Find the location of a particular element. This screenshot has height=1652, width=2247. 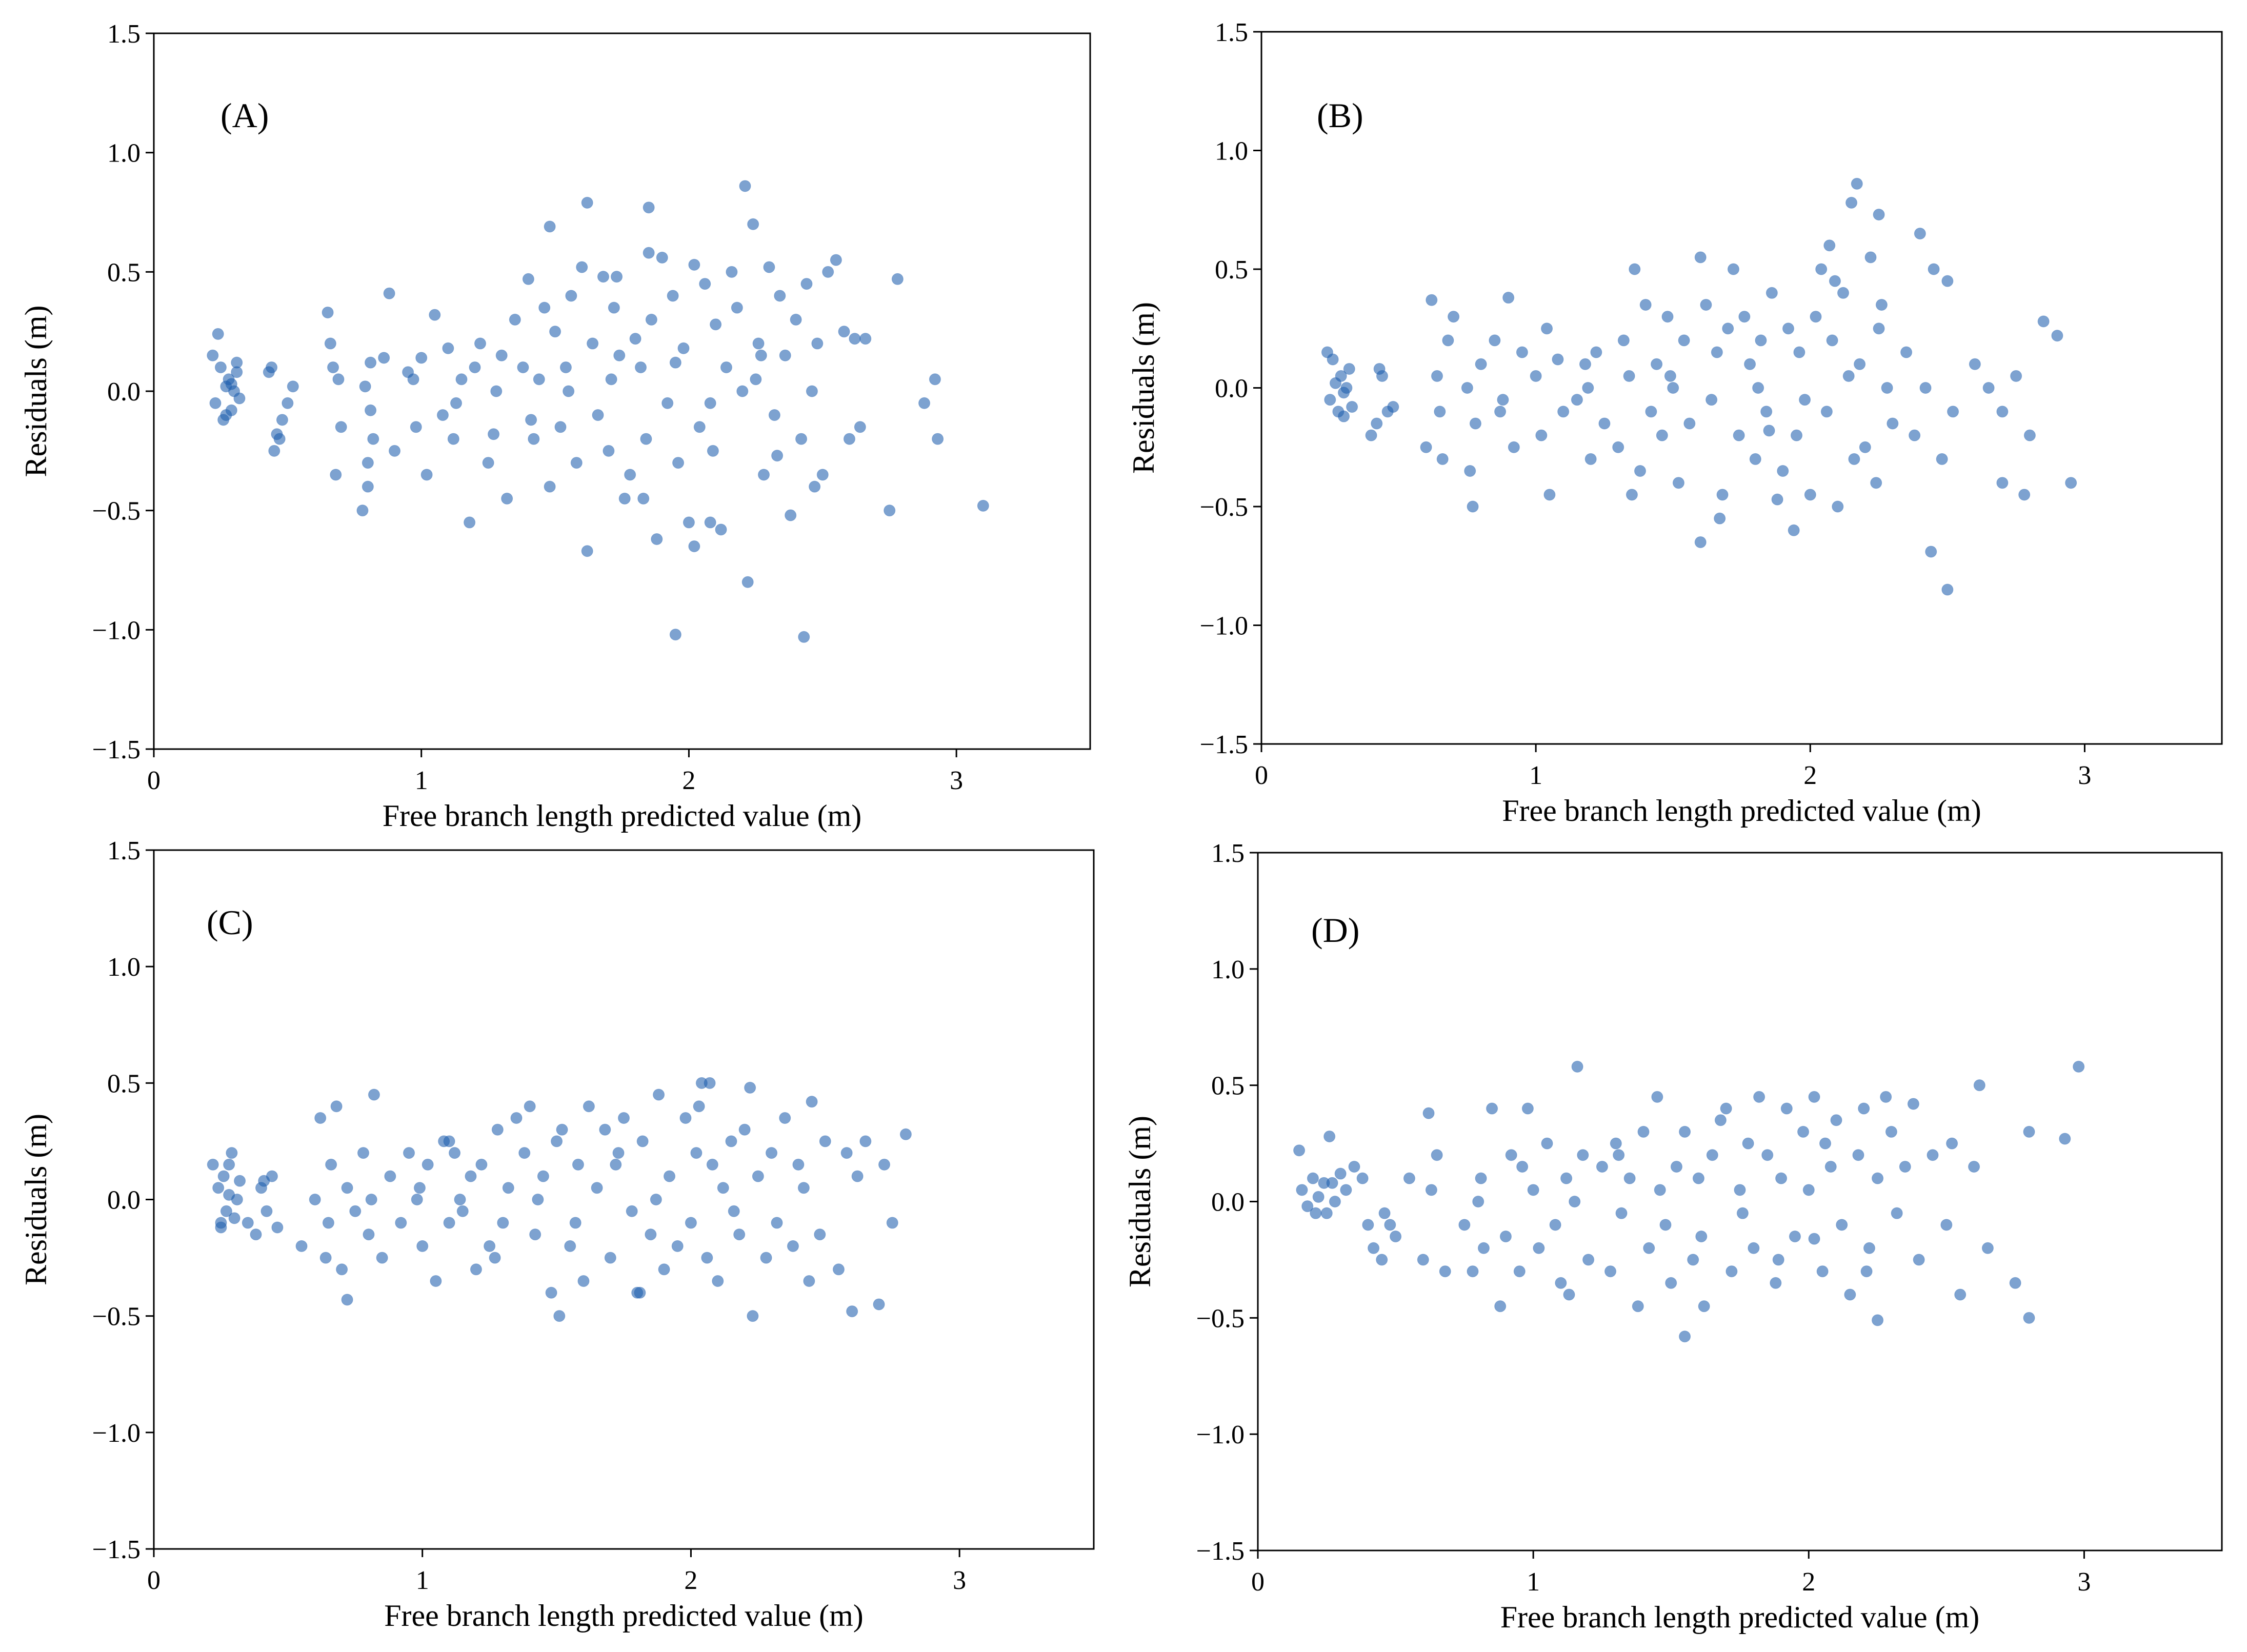

x-axis-label: Free branch length predicted value (m) is located at coordinates (624, 1616).